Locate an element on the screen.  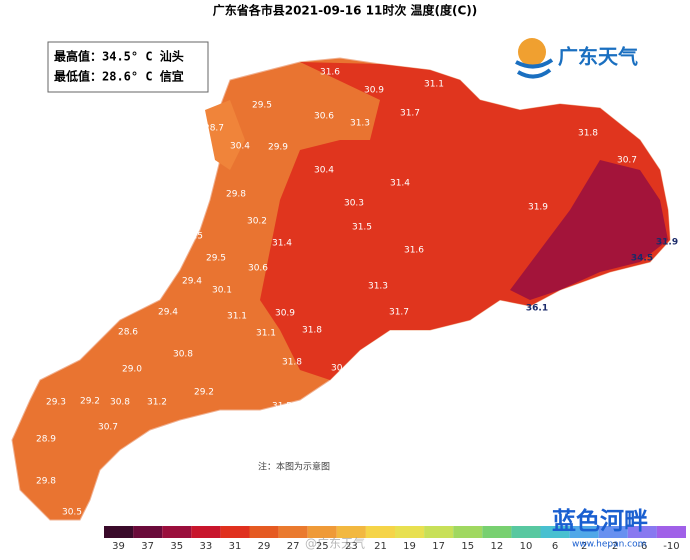
station-temp: 29.9 is located at coordinates (278, 148).